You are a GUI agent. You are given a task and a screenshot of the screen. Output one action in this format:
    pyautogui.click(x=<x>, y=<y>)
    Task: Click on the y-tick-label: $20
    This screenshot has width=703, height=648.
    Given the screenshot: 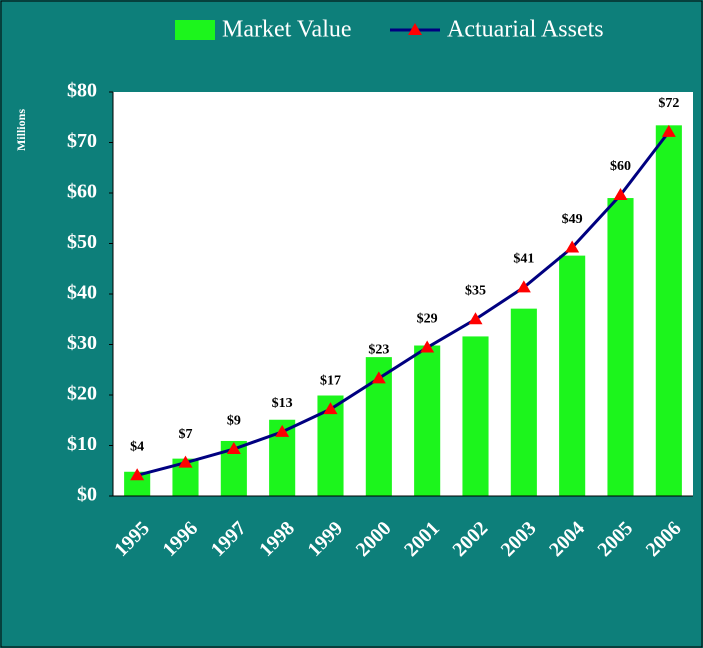 What is the action you would take?
    pyautogui.click(x=82, y=394)
    